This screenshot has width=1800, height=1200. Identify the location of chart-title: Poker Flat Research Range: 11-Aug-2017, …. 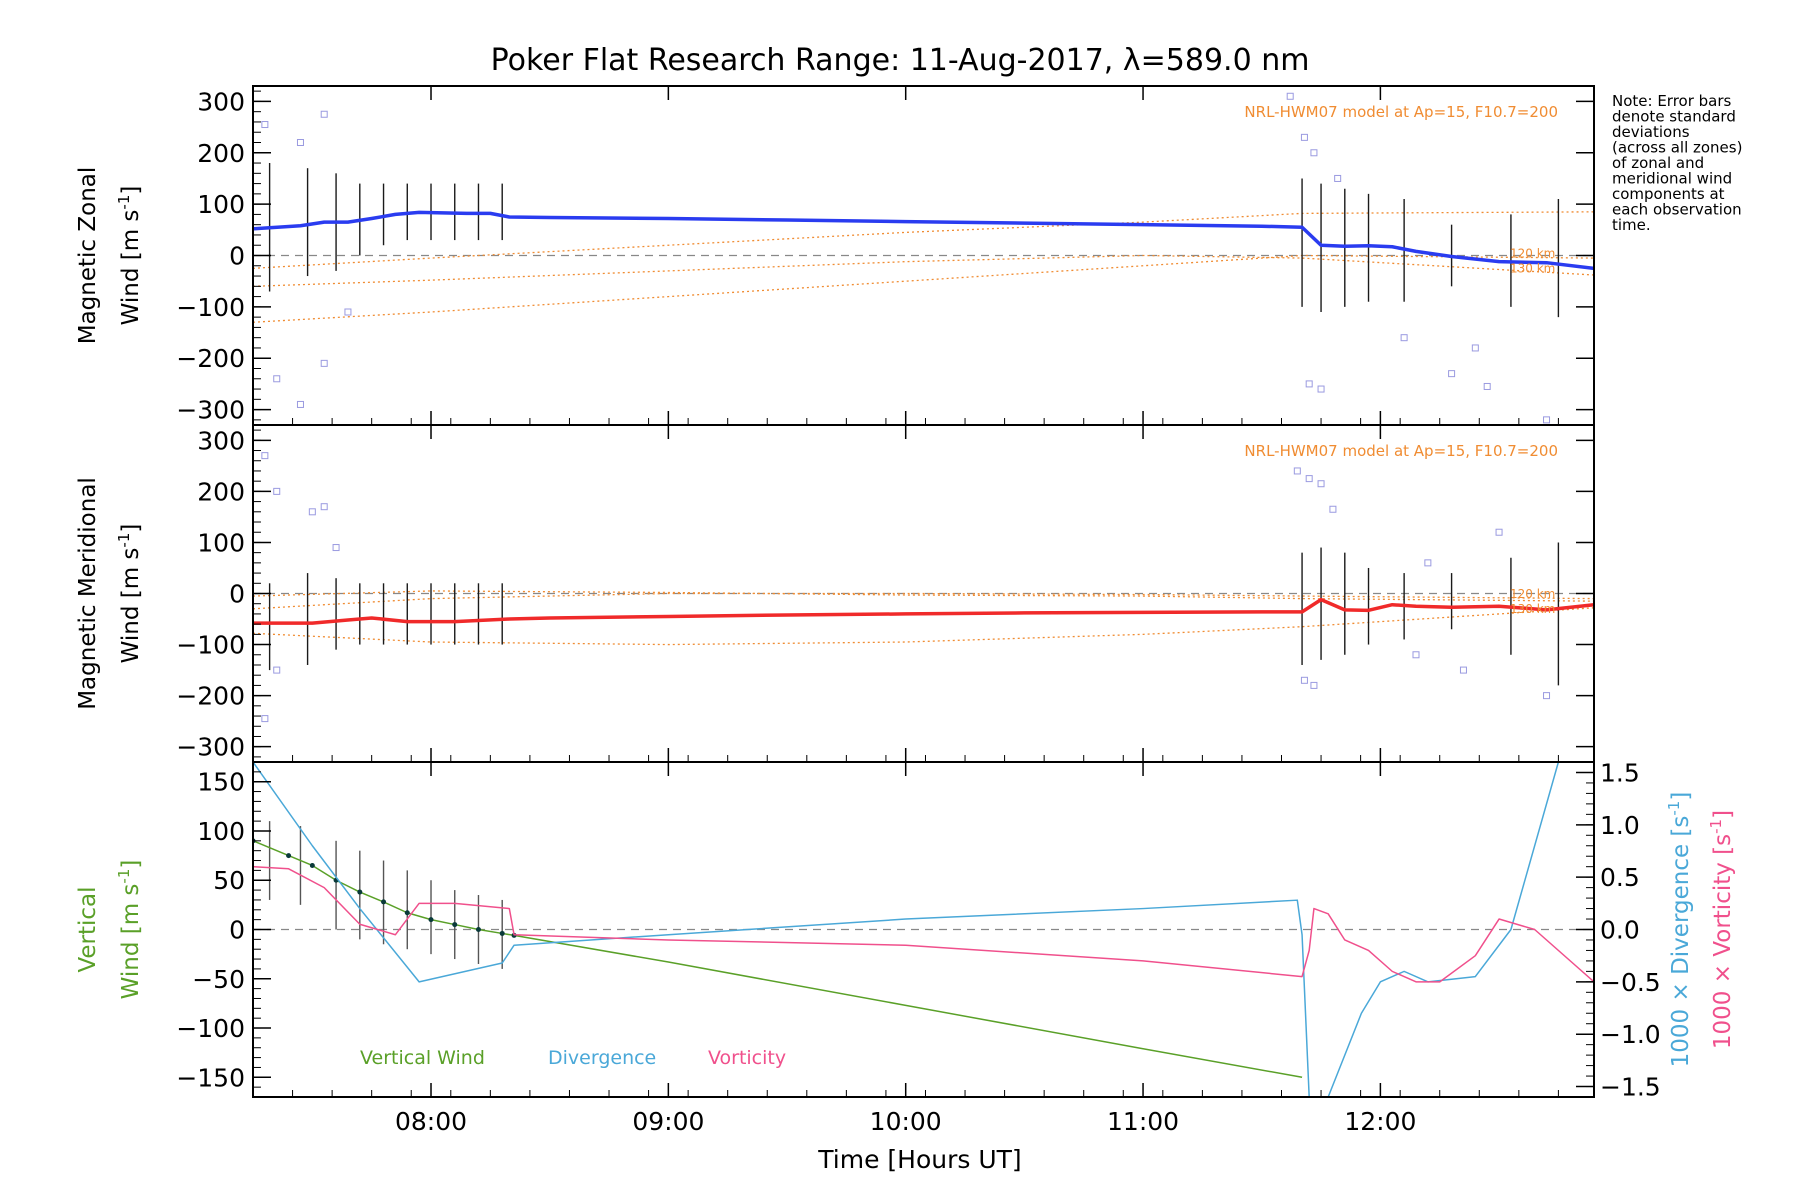
(900, 60).